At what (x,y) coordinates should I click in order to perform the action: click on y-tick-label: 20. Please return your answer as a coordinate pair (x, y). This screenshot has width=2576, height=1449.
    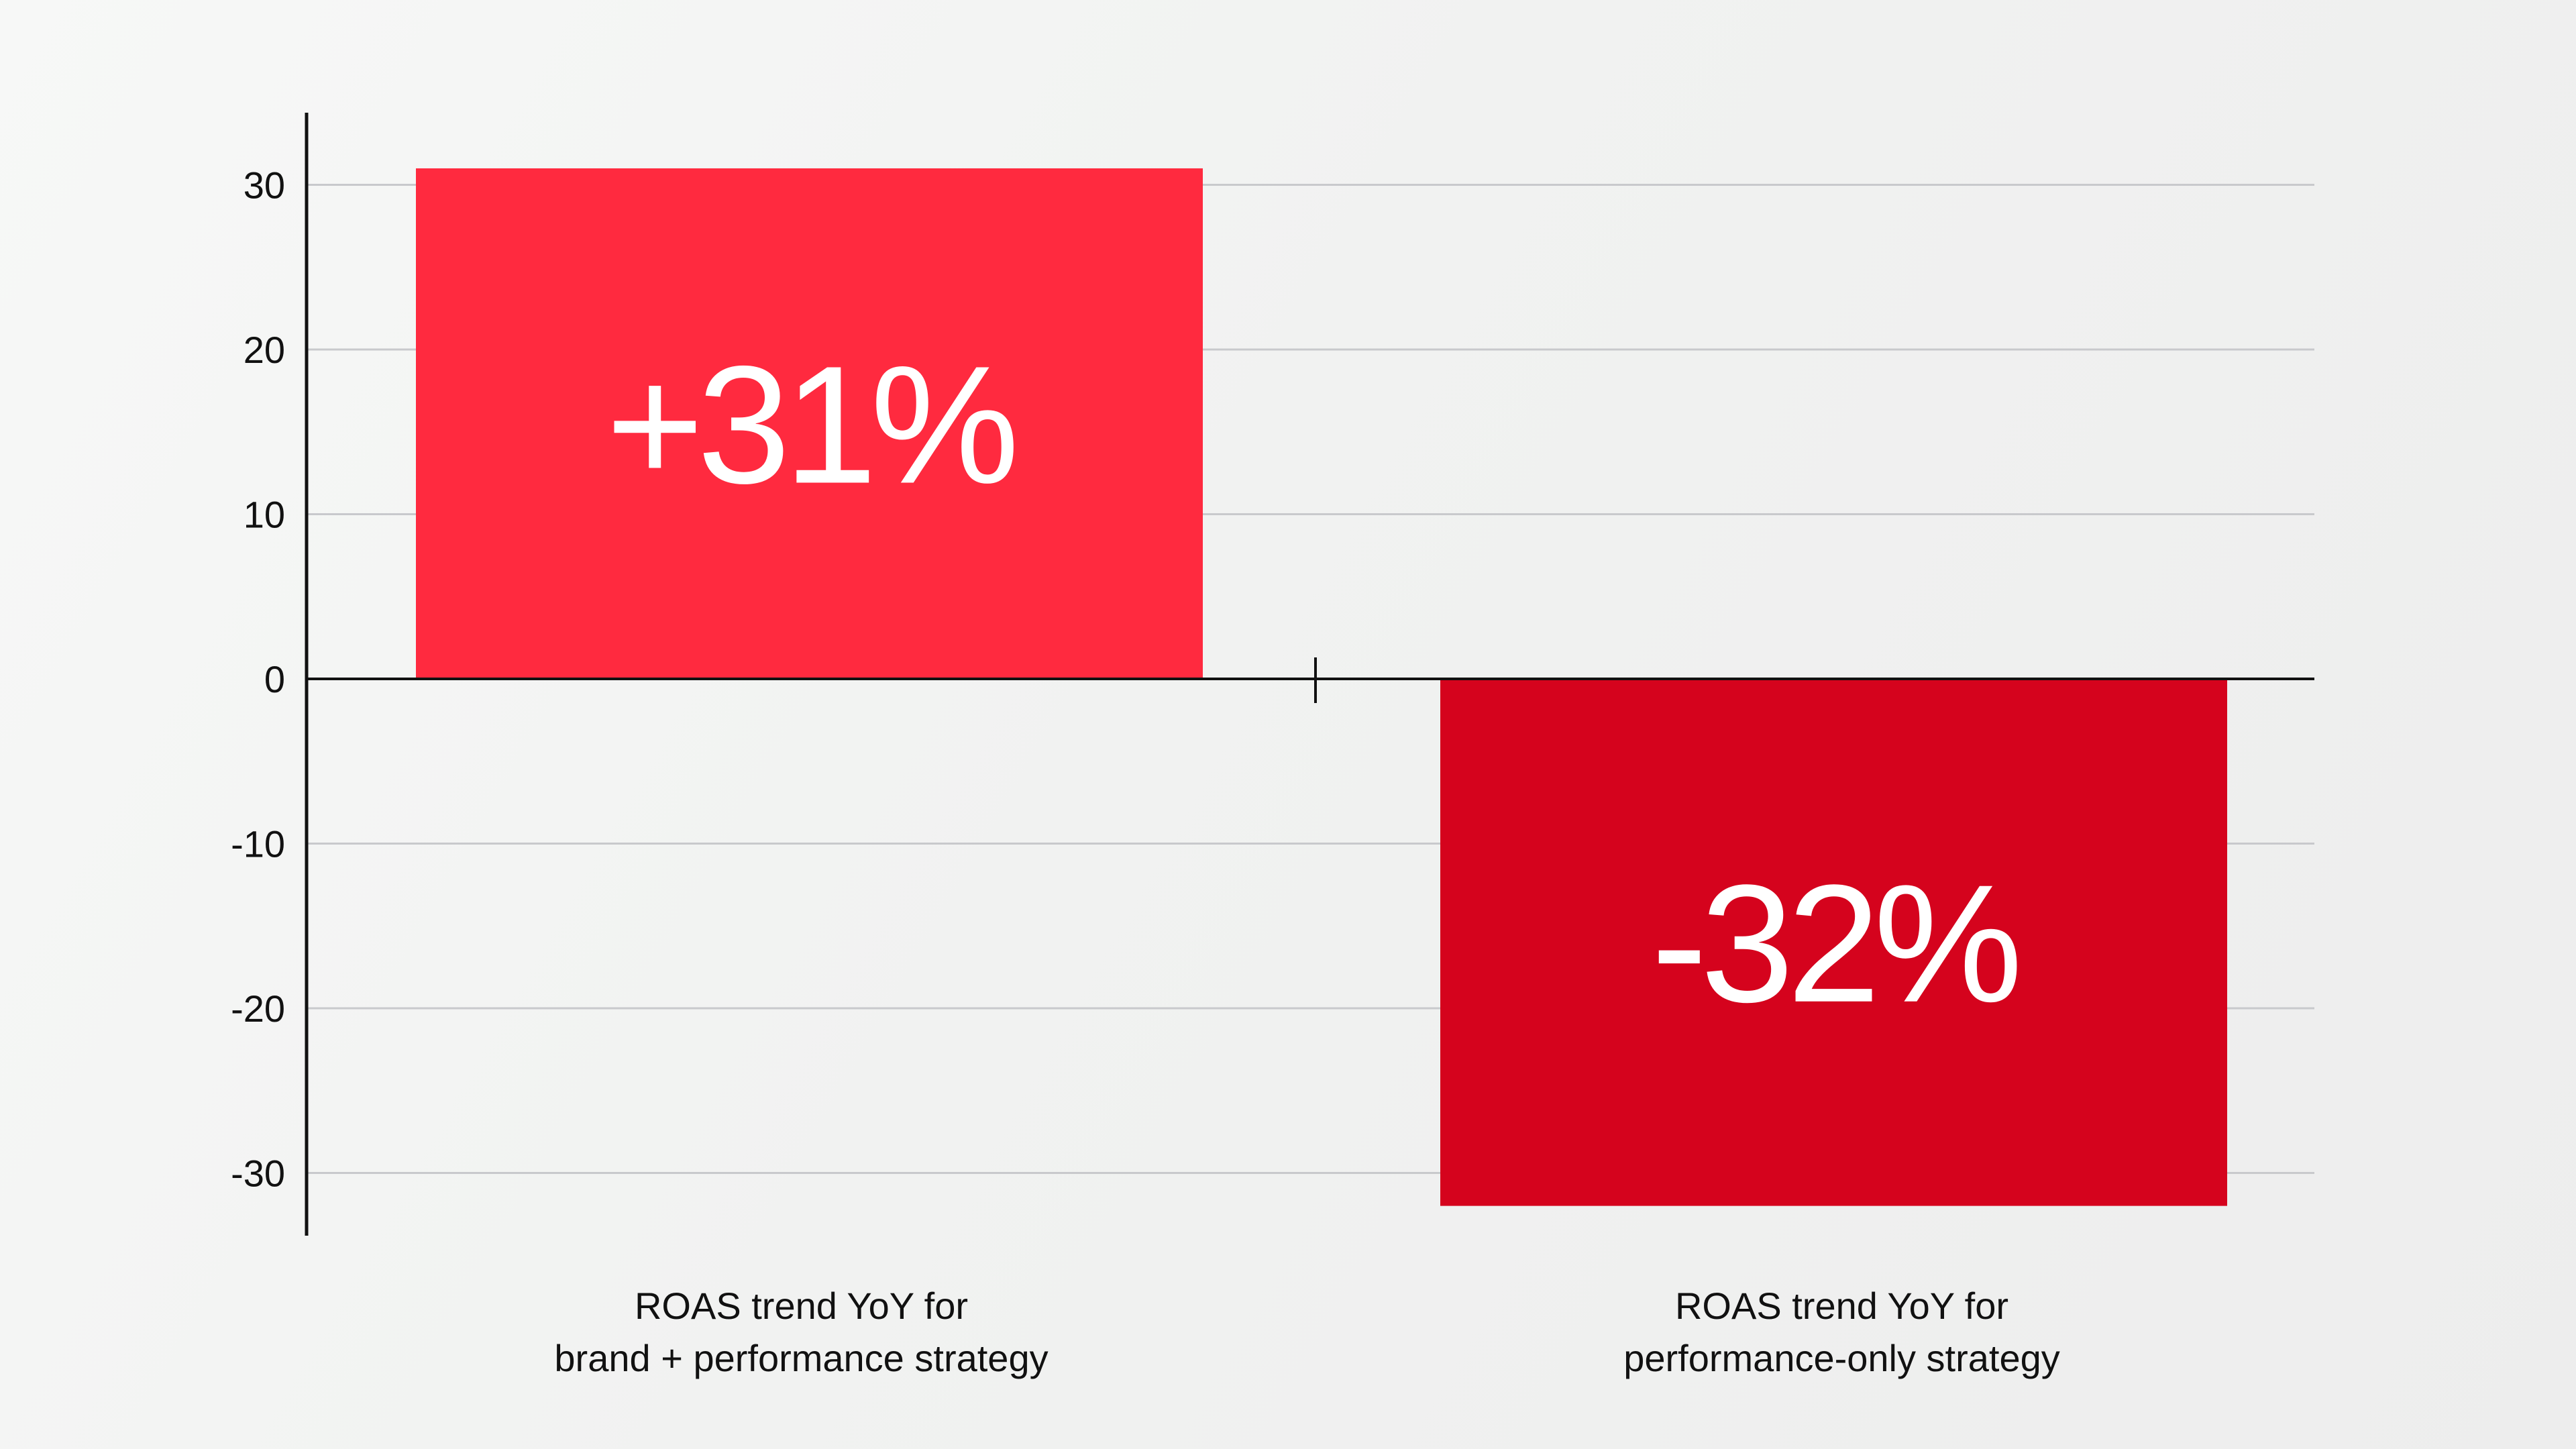
    Looking at the image, I should click on (264, 350).